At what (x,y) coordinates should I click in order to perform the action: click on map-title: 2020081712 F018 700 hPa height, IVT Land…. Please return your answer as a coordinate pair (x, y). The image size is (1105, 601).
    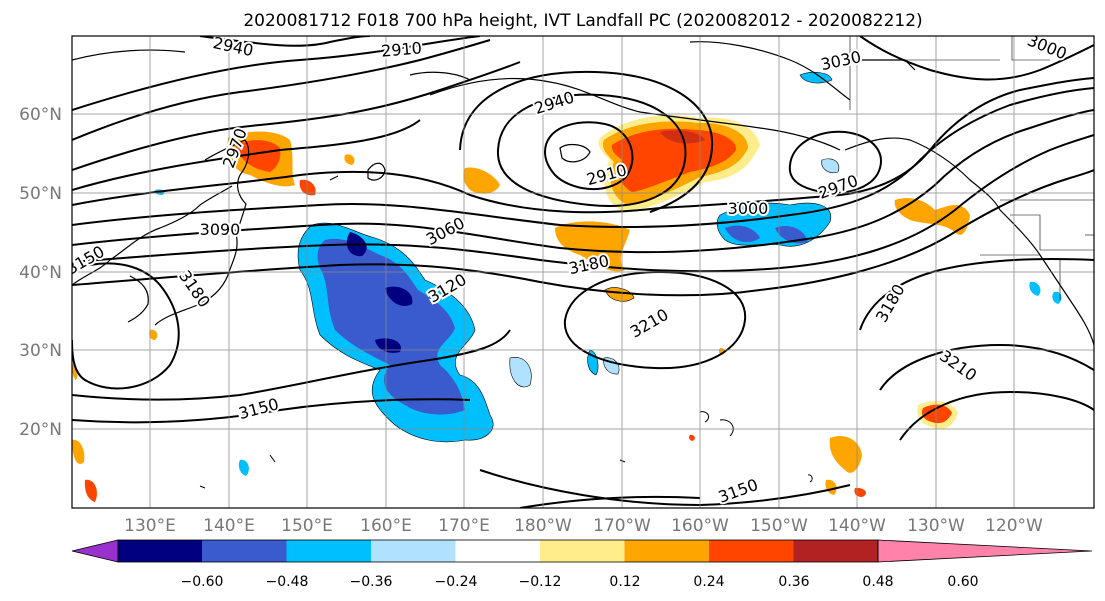
    Looking at the image, I should click on (582, 21).